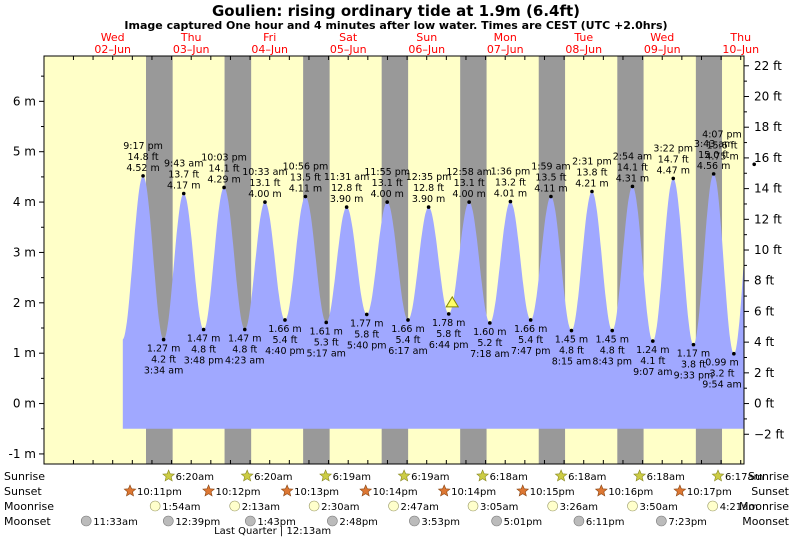 The width and height of the screenshot is (793, 537). What do you see at coordinates (348, 49) in the screenshot?
I see `day-date-label: 05–Jun` at bounding box center [348, 49].